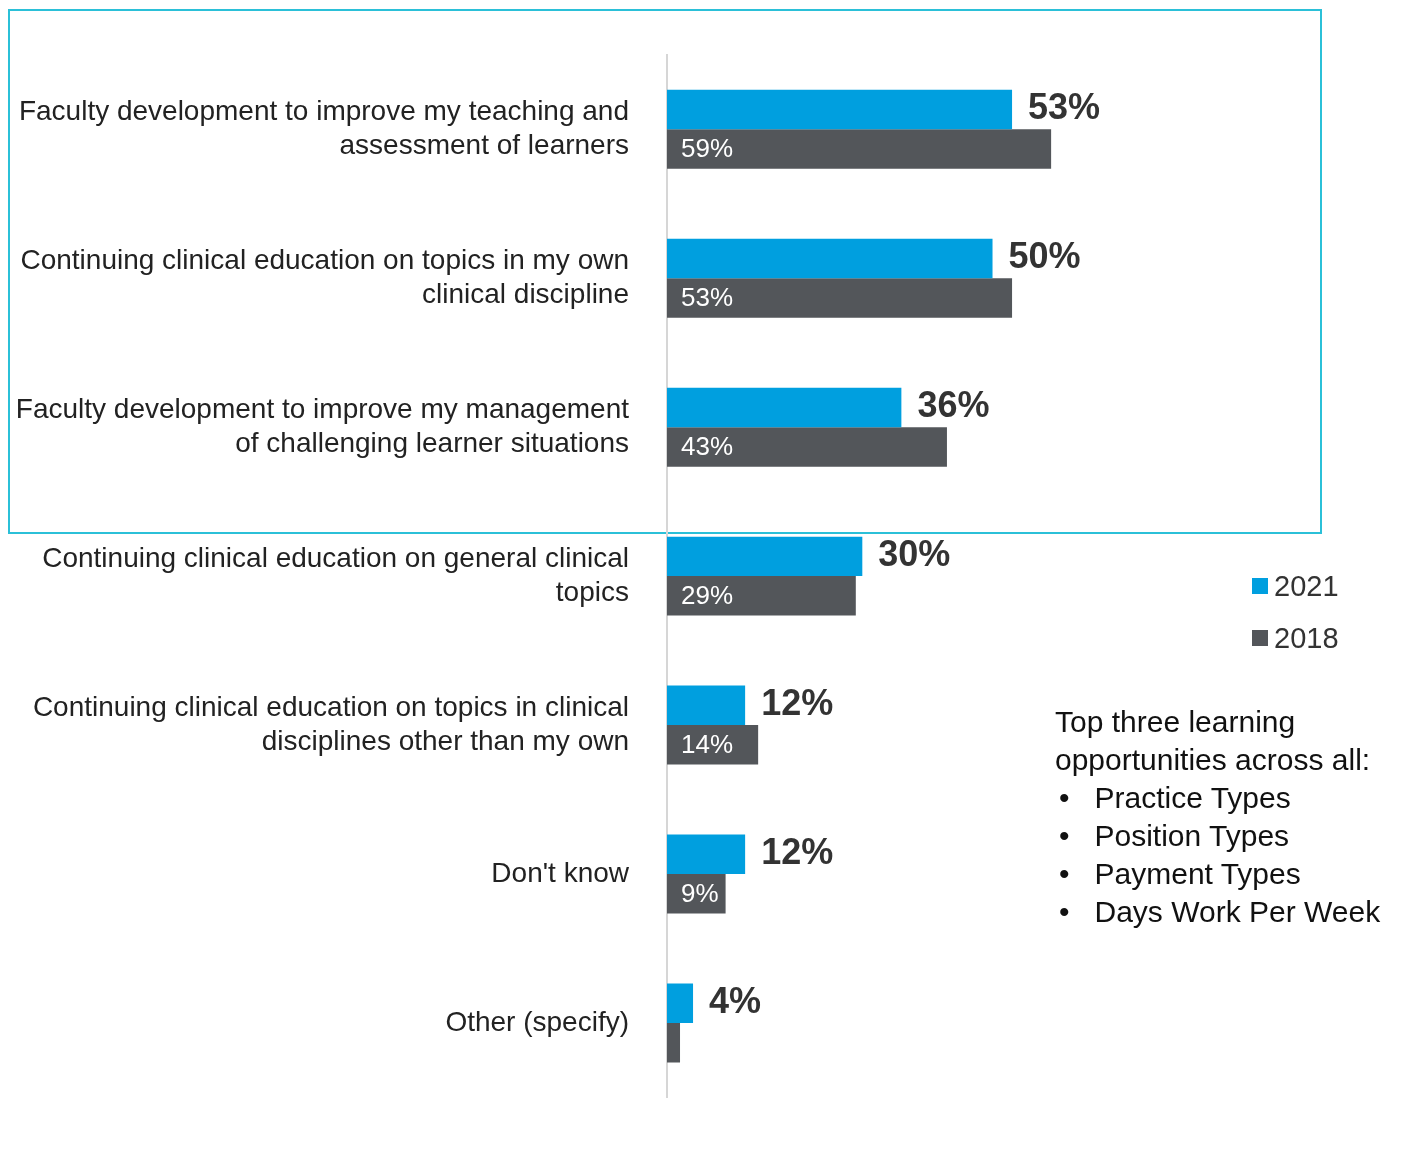  I want to click on data-label: 30%, so click(914, 554).